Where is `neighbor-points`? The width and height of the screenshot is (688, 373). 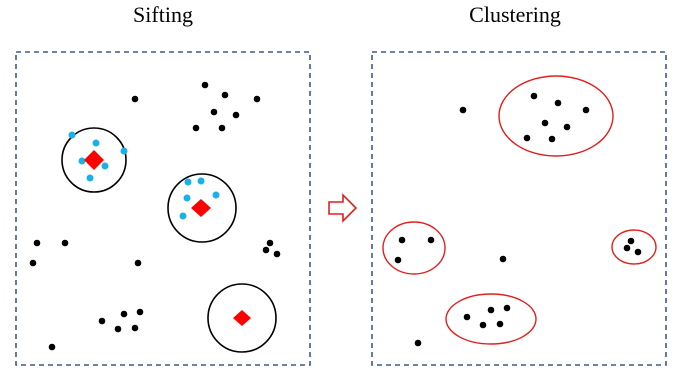
neighbor-points is located at coordinates (144, 175).